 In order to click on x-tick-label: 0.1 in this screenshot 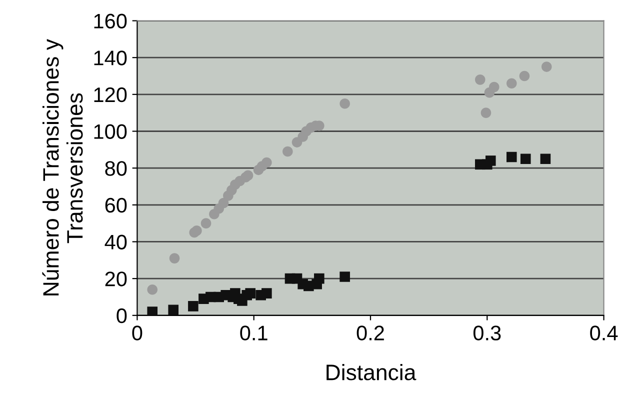, I will do `click(254, 333)`.